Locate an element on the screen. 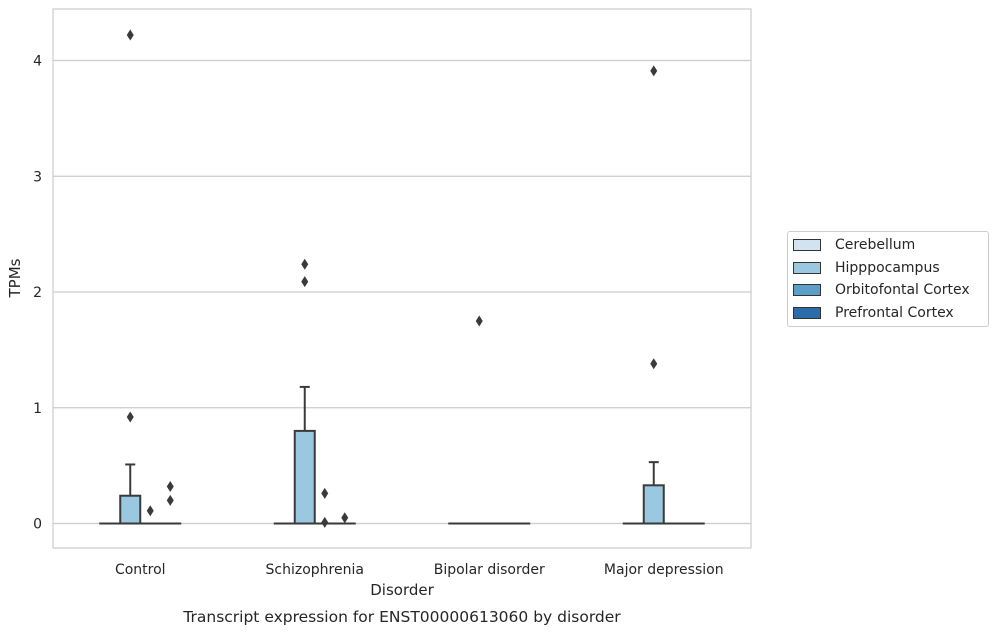 Image resolution: width=999 pixels, height=634 pixels. y-tick-label: 1 is located at coordinates (37, 409).